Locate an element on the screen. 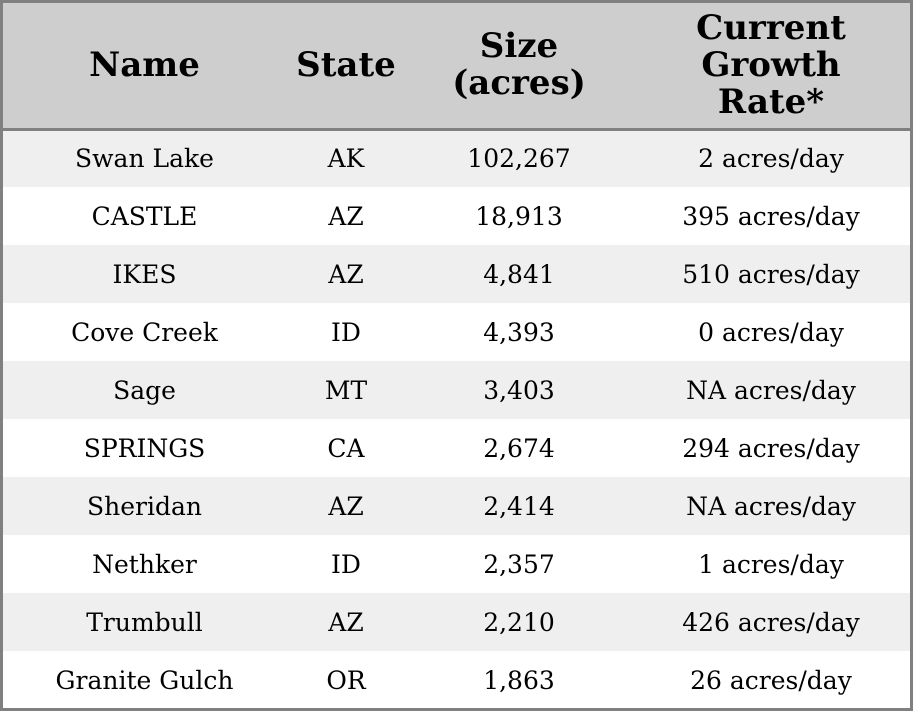 This screenshot has height=711, width=913. column-header-size: Size (acres) is located at coordinates (519, 67).